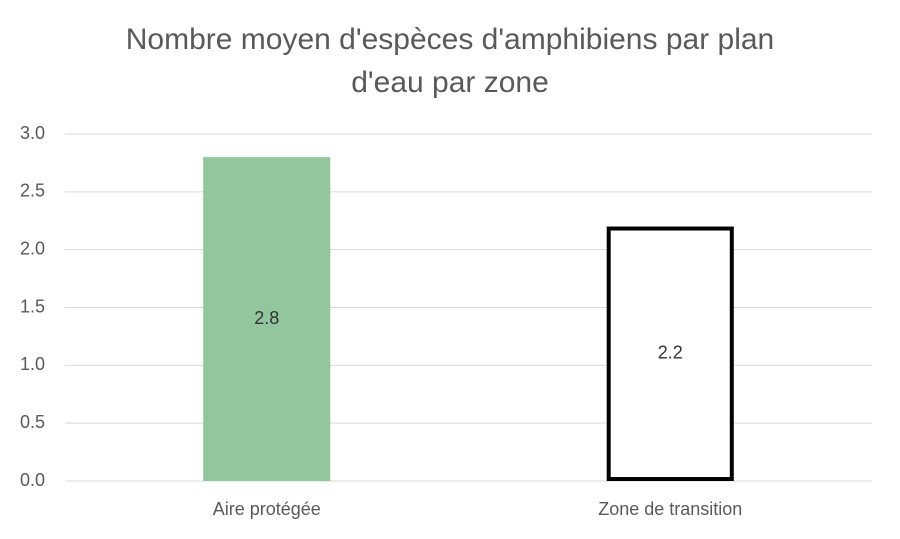 This screenshot has height=539, width=900. Describe the element at coordinates (267, 509) in the screenshot. I see `x-tick-label: Aire protégée` at that location.